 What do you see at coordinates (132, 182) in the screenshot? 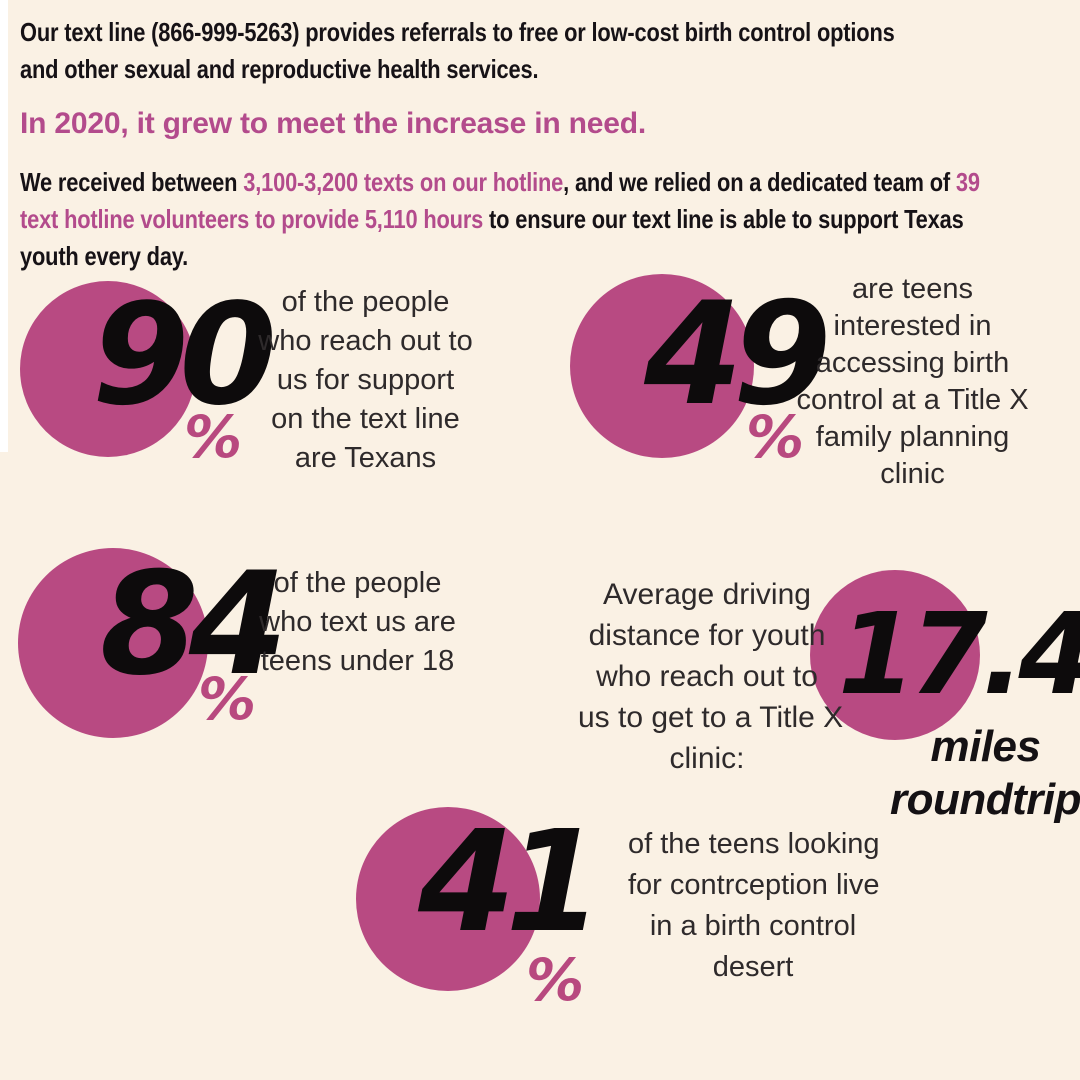
I see `summary-seg: We received between` at bounding box center [132, 182].